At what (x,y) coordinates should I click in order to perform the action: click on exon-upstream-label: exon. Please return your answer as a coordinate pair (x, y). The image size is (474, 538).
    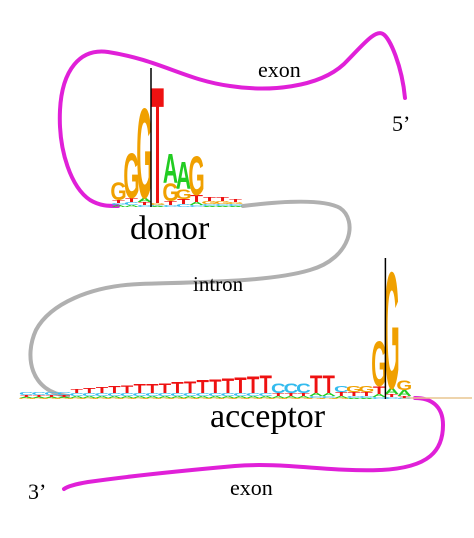
    Looking at the image, I should click on (279, 69).